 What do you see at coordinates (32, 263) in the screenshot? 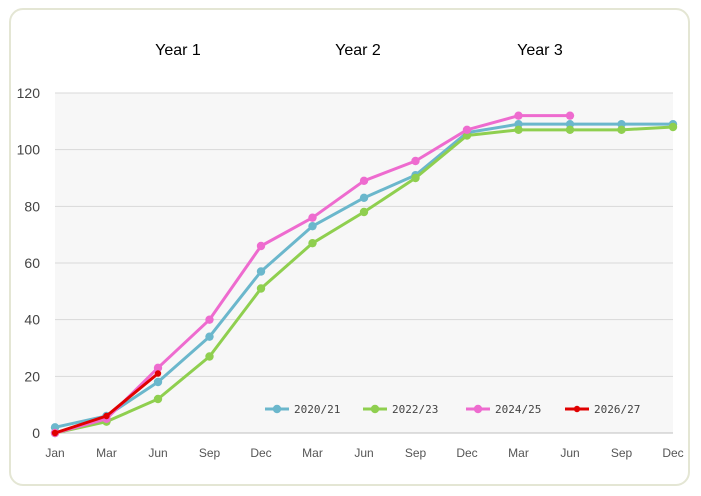
I see `y-tick-label: 60` at bounding box center [32, 263].